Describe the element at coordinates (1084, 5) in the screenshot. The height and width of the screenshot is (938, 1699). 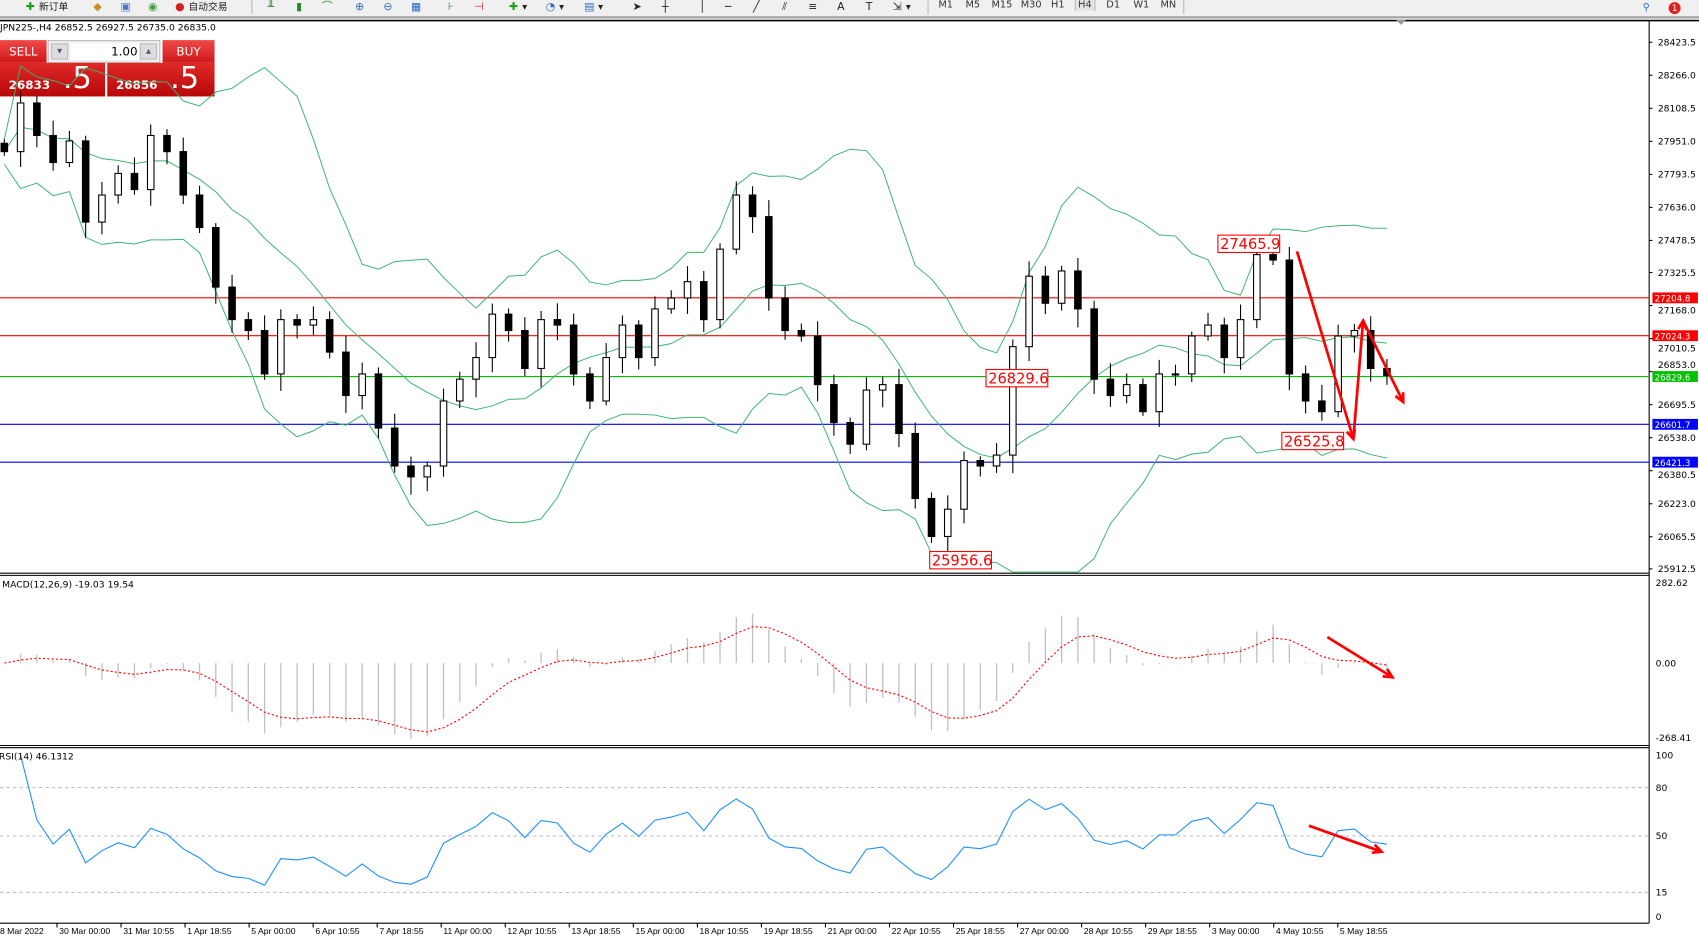
I see `timeframe-h4: H4` at that location.